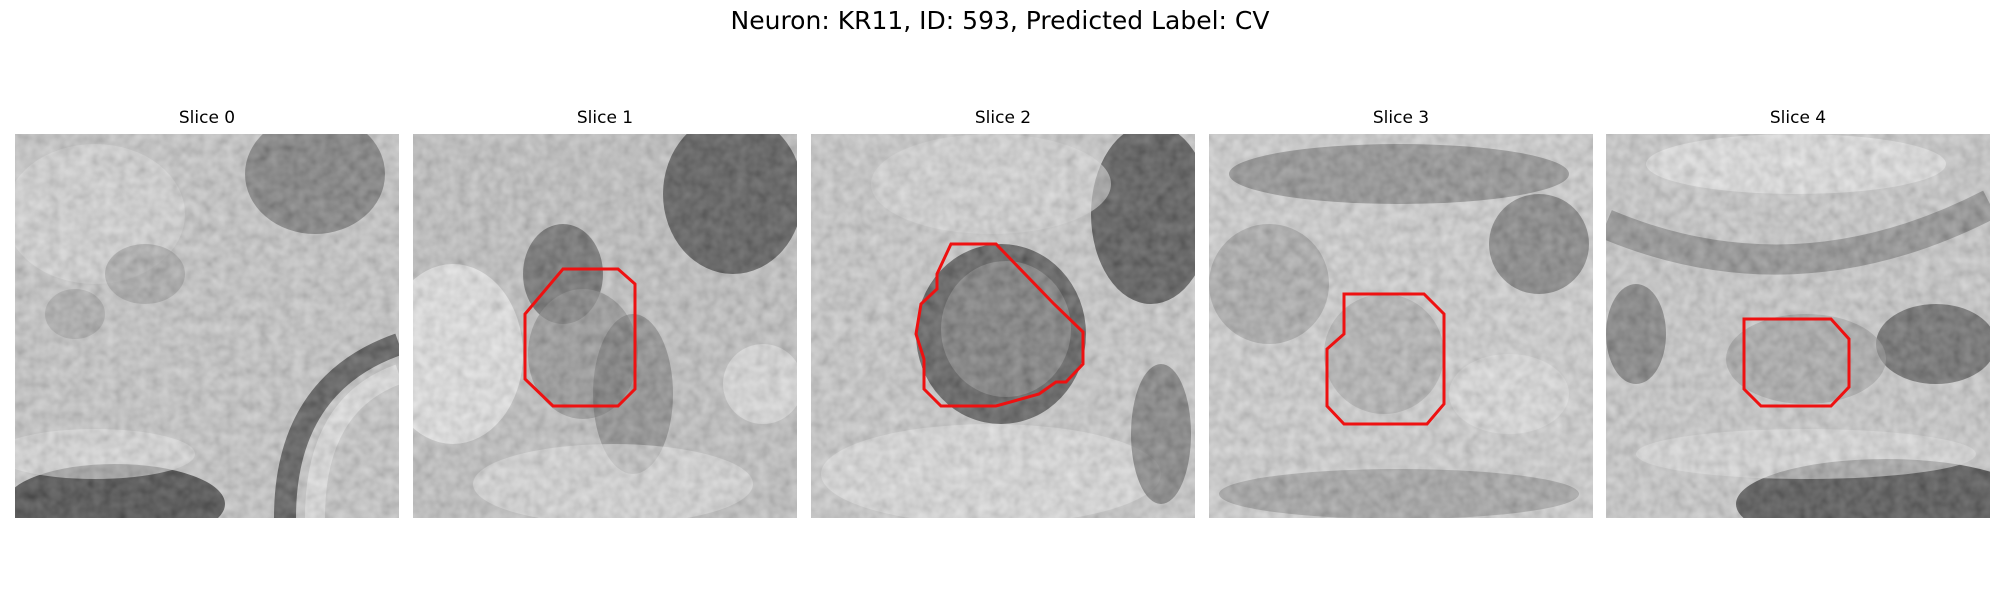 Image resolution: width=2000 pixels, height=600 pixels. Describe the element at coordinates (1798, 118) in the screenshot. I see `slice-title: Slice 4` at that location.